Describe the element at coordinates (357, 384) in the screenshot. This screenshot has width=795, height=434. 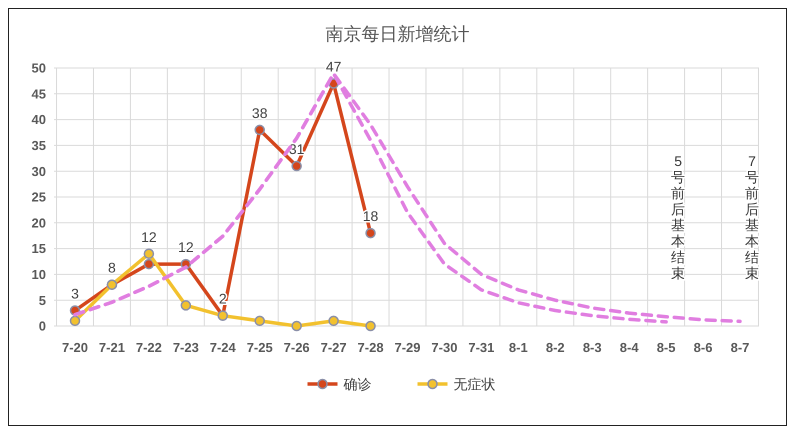
I see `legend-label: 确诊` at that location.